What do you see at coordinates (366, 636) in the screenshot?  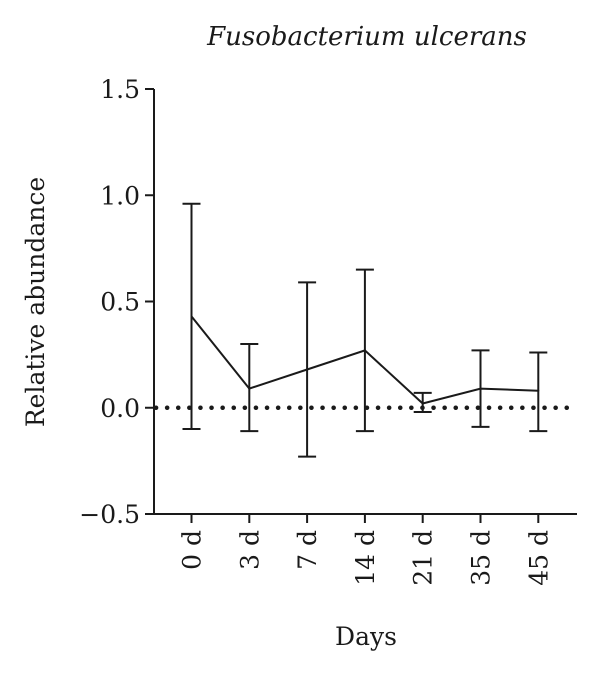 I see `x-axis-title: Days` at bounding box center [366, 636].